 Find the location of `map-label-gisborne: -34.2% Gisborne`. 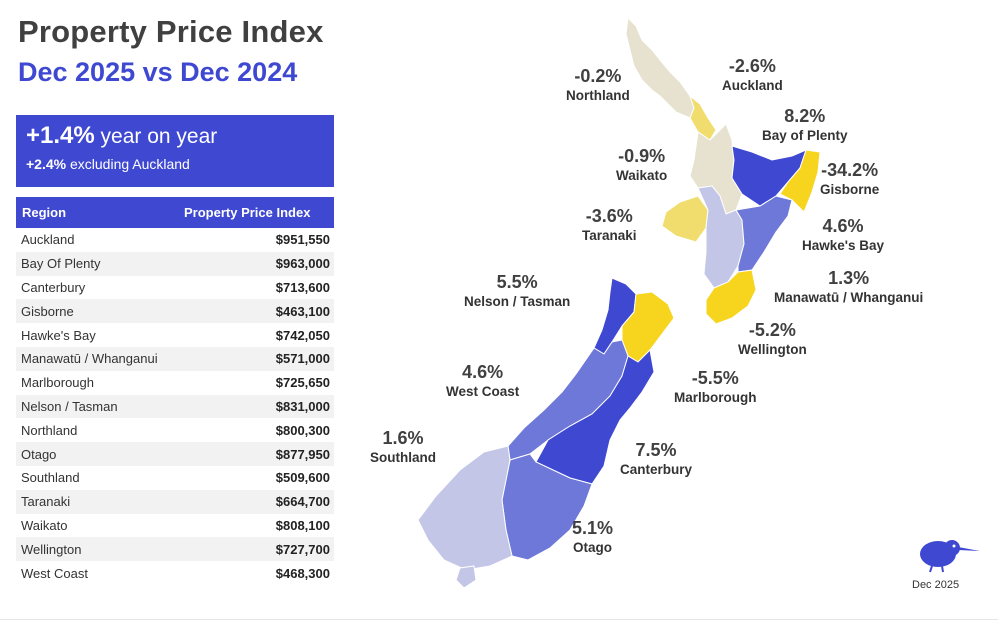

map-label-gisborne: -34.2% Gisborne is located at coordinates (849, 178).